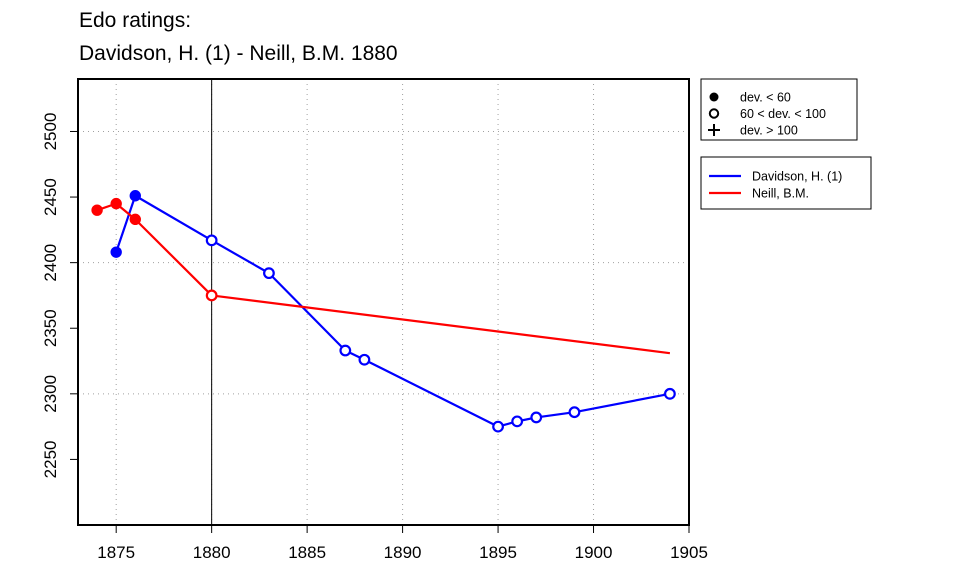  What do you see at coordinates (714, 113) in the screenshot?
I see `open-circle-icon` at bounding box center [714, 113].